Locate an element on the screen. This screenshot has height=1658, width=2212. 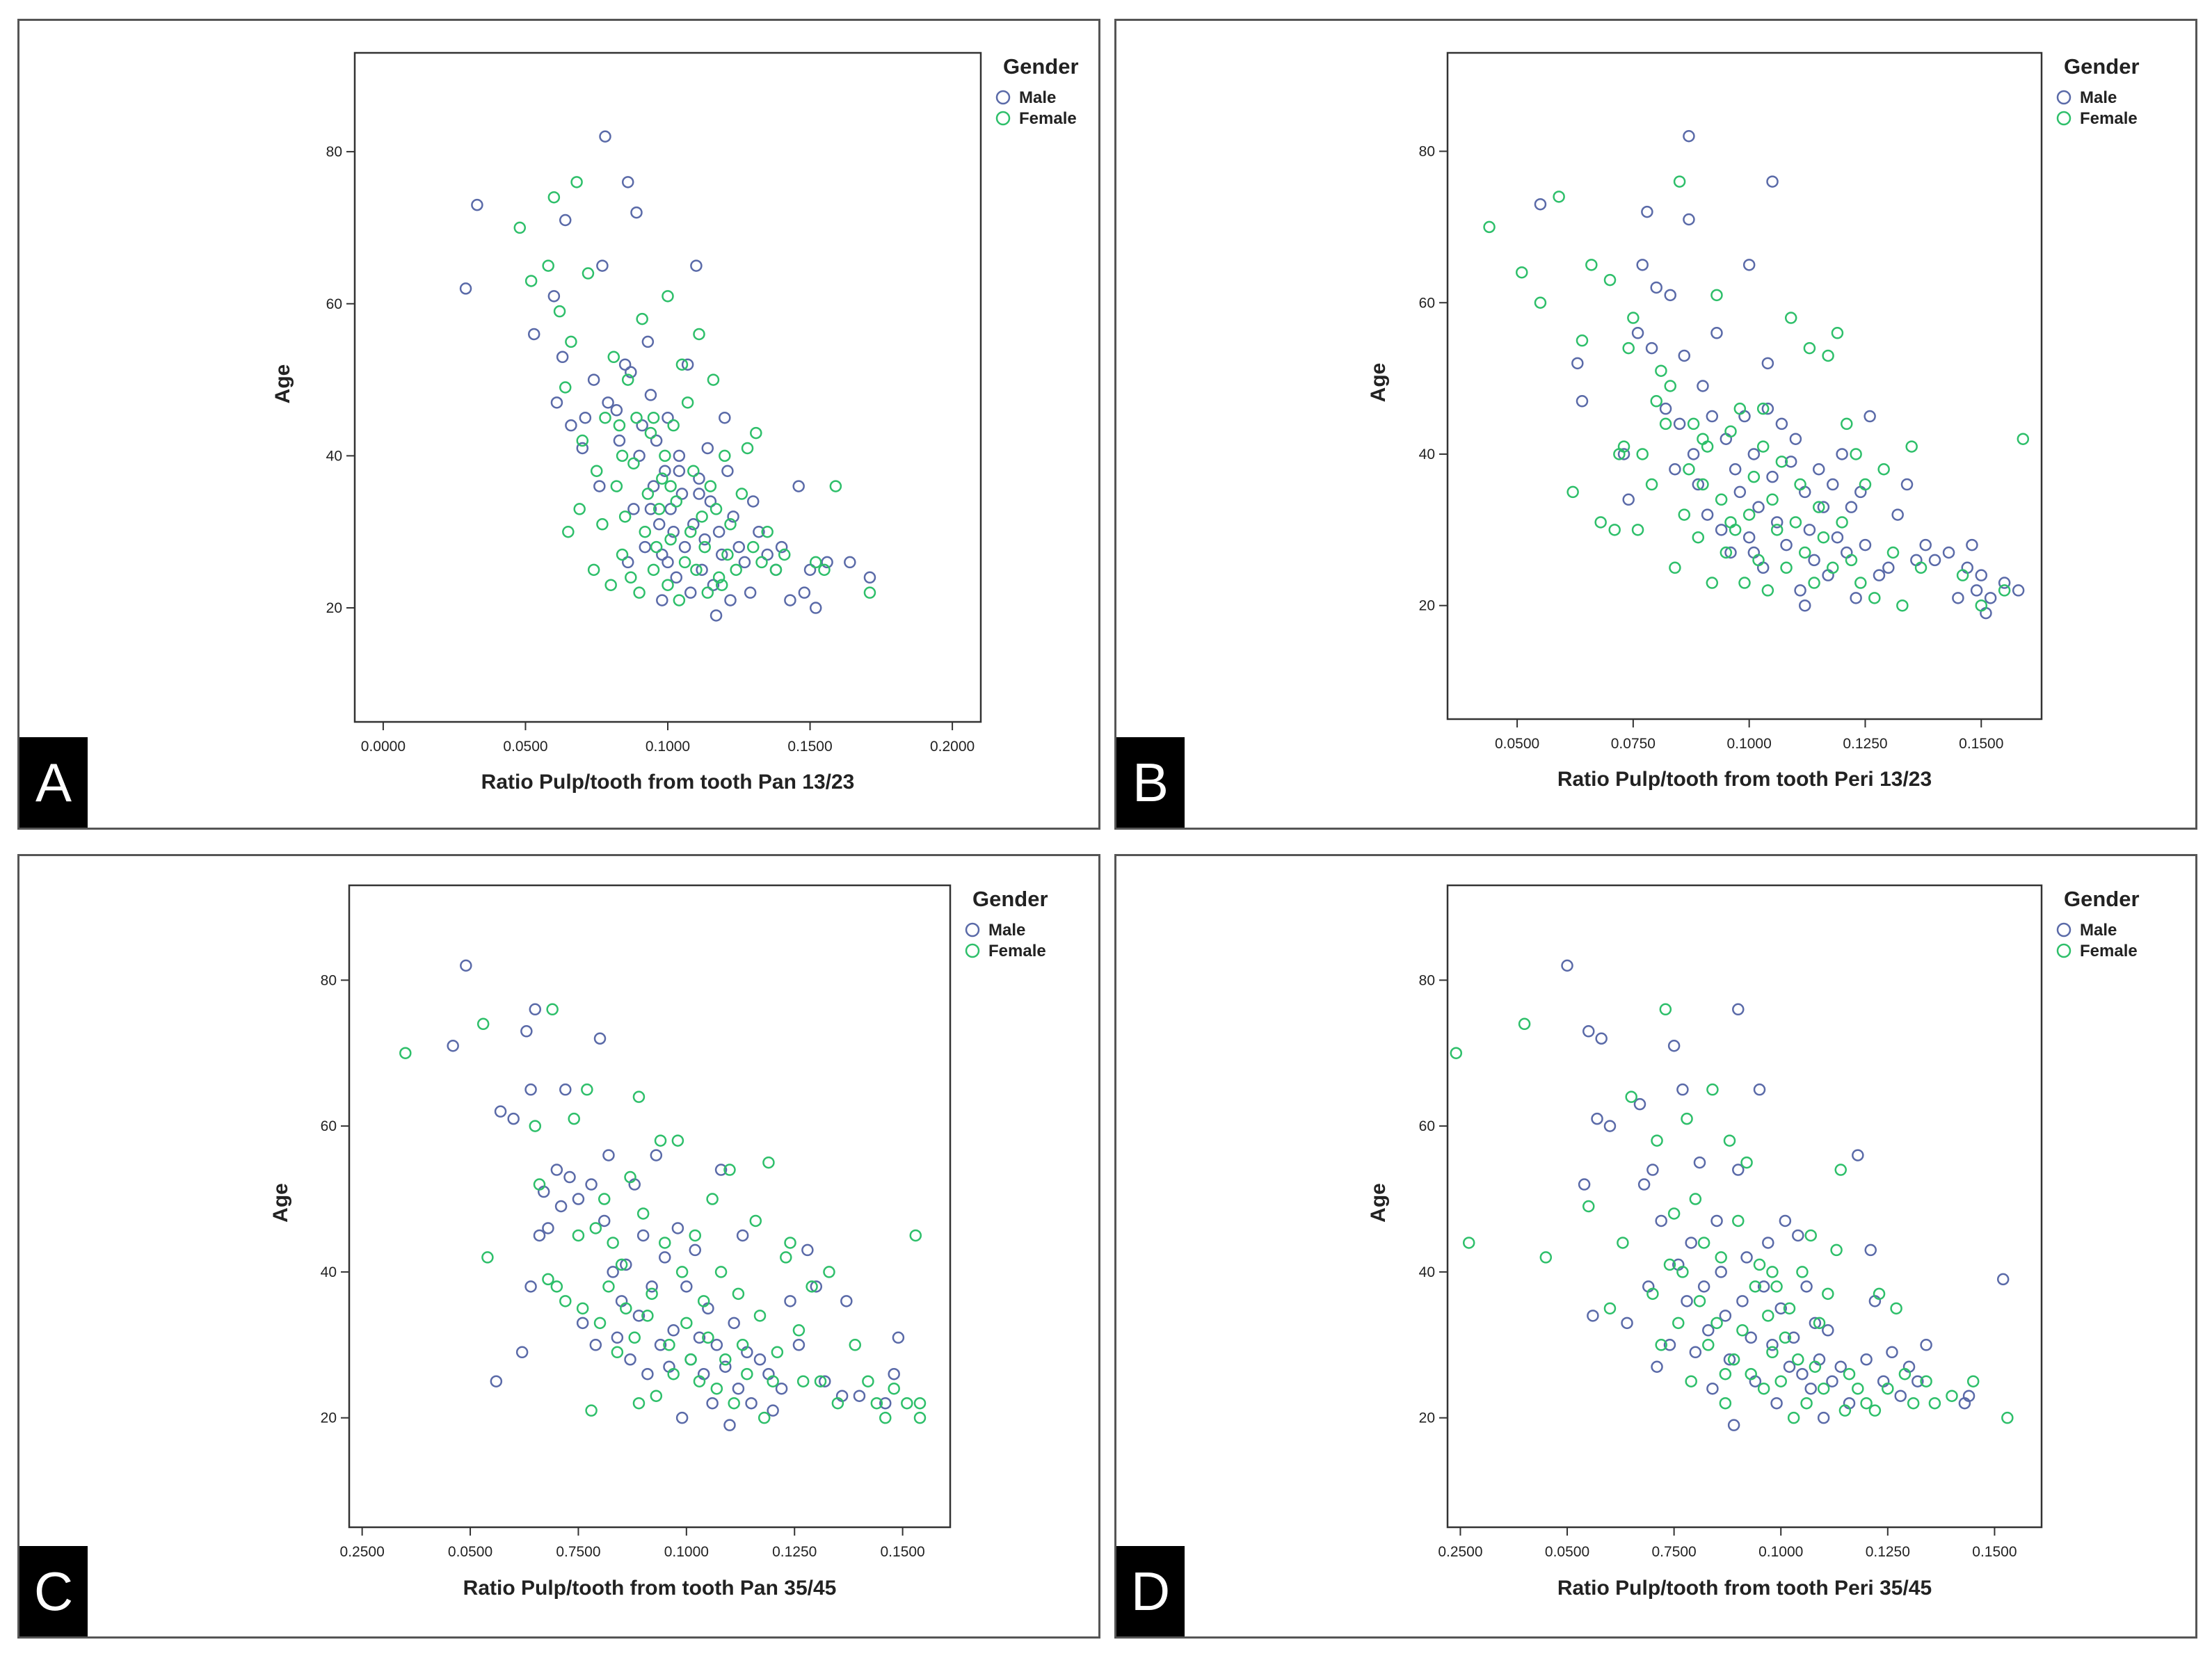
y-tick-label: 40 is located at coordinates (1427, 454).